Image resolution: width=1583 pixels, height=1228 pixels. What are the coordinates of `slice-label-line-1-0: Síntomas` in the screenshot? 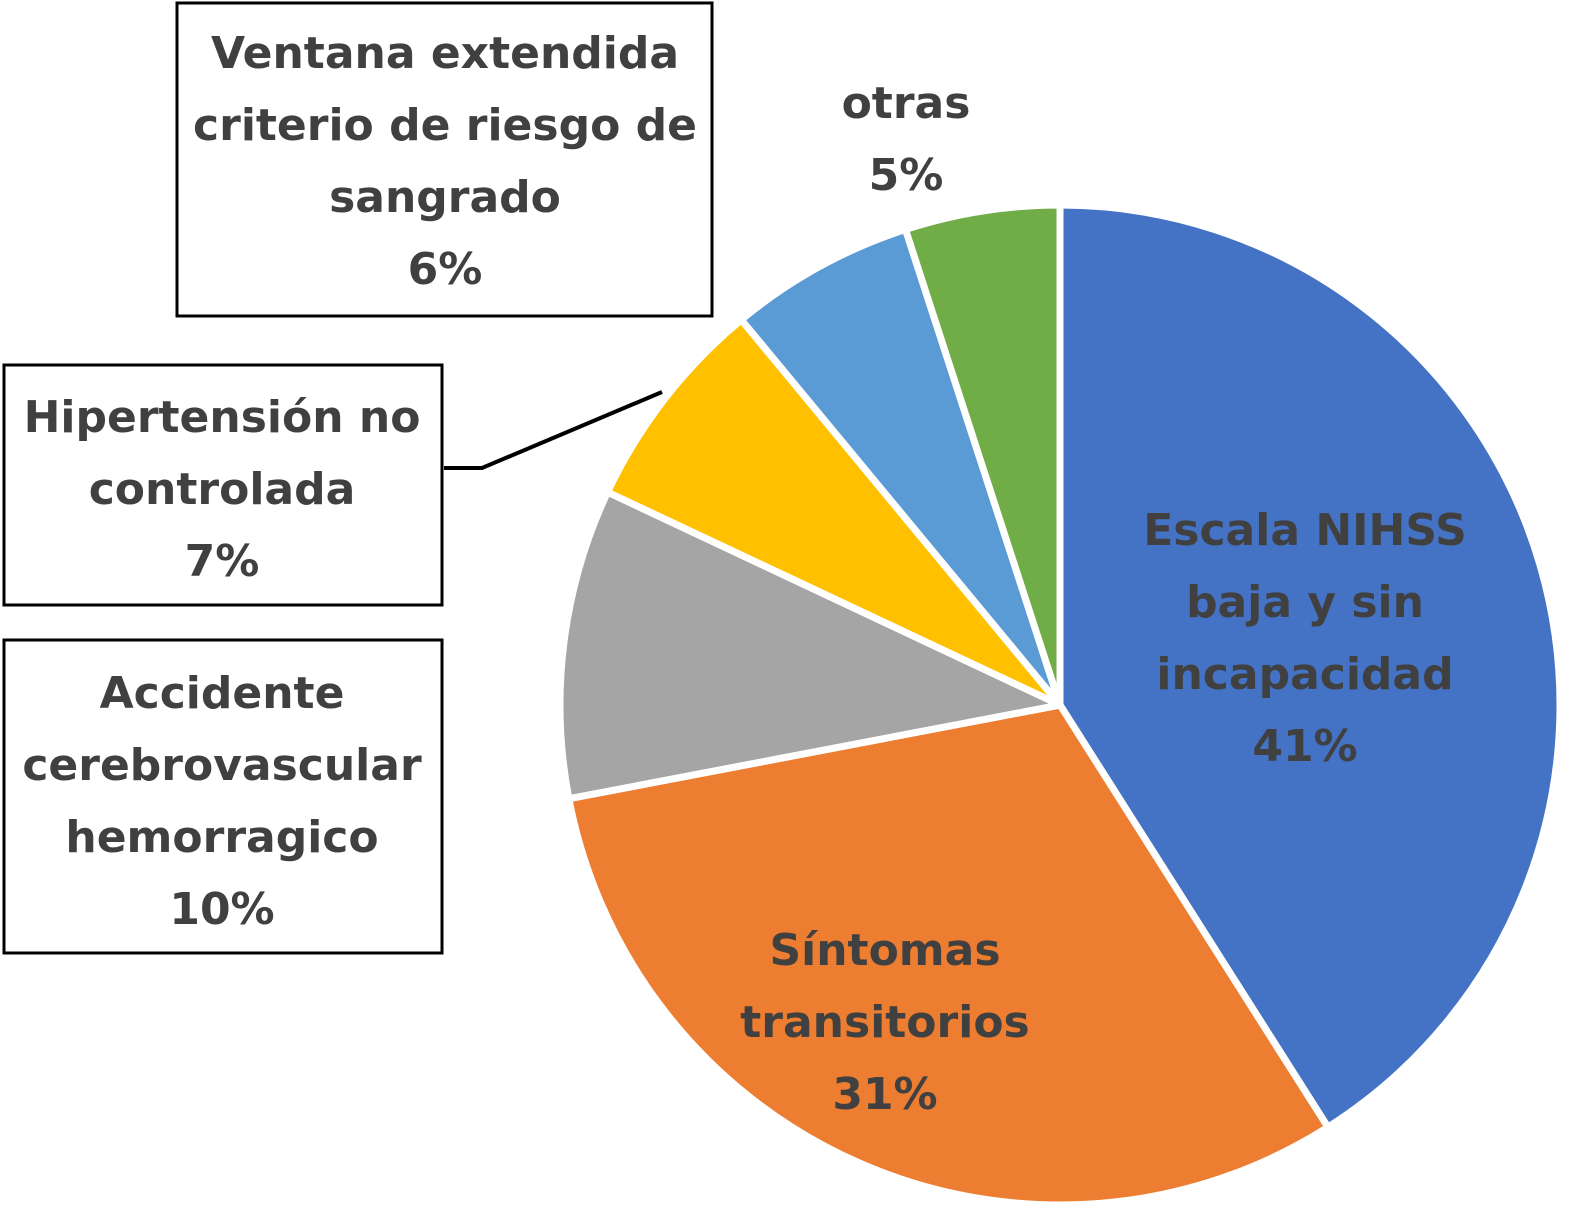 It's located at (884, 950).